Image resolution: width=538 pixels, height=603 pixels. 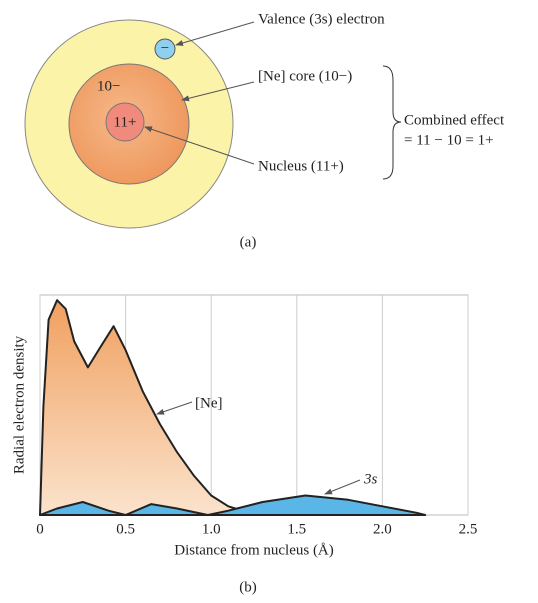 I want to click on y-axis-label: Radial electron density, so click(x=19, y=404).